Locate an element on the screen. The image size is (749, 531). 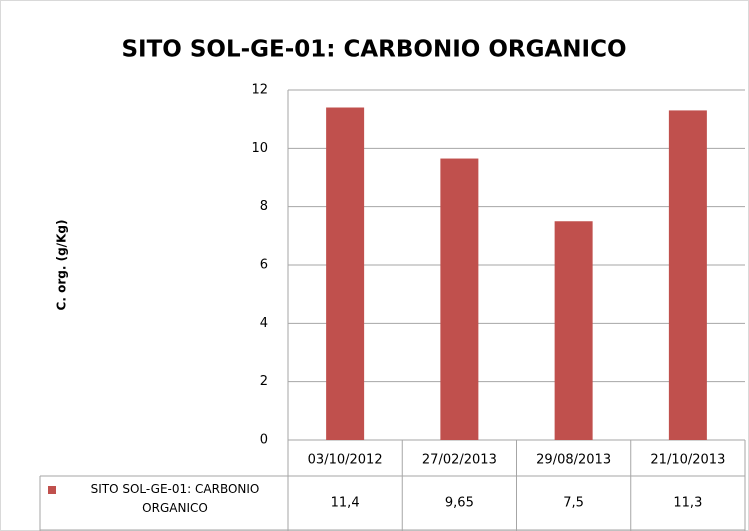
y-tick-label: 4 is located at coordinates (264, 323).